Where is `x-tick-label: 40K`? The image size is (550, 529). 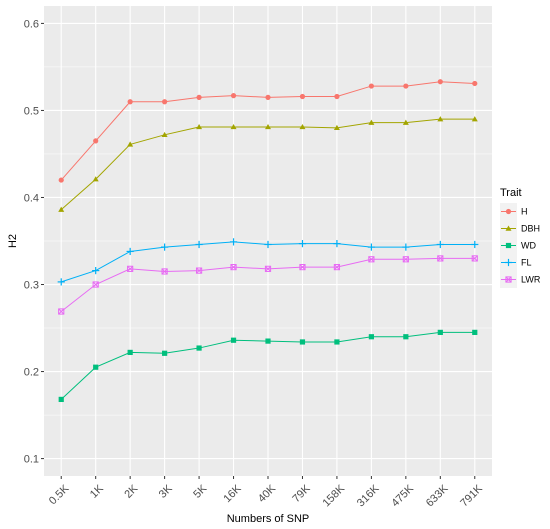 x-tick-label: 40K is located at coordinates (267, 493).